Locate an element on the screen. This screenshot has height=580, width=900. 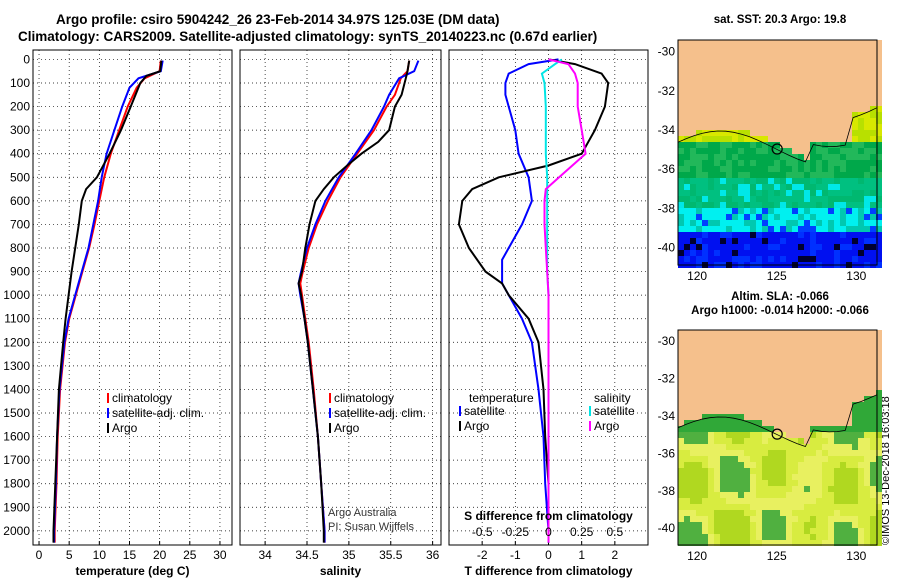
legend-entry-1-label: satellite-adj. clim. is located at coordinates (380, 413).